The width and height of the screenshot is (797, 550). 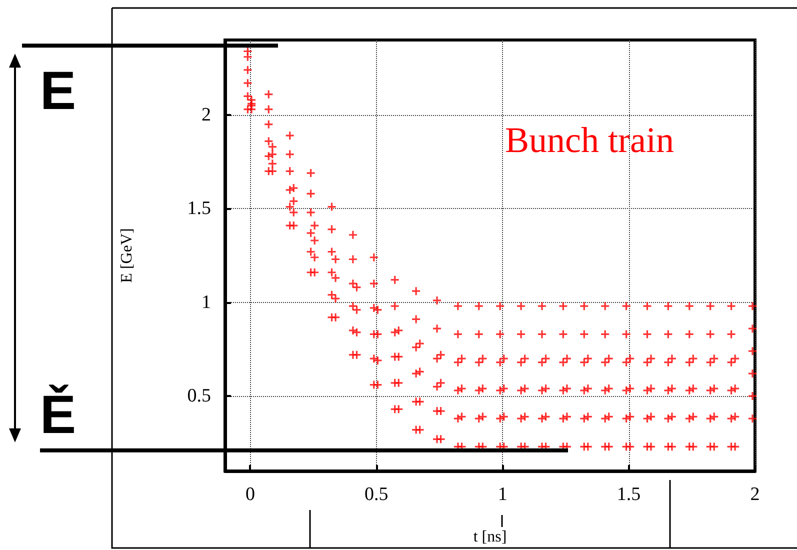 I want to click on ref-line-label: E, so click(x=58, y=90).